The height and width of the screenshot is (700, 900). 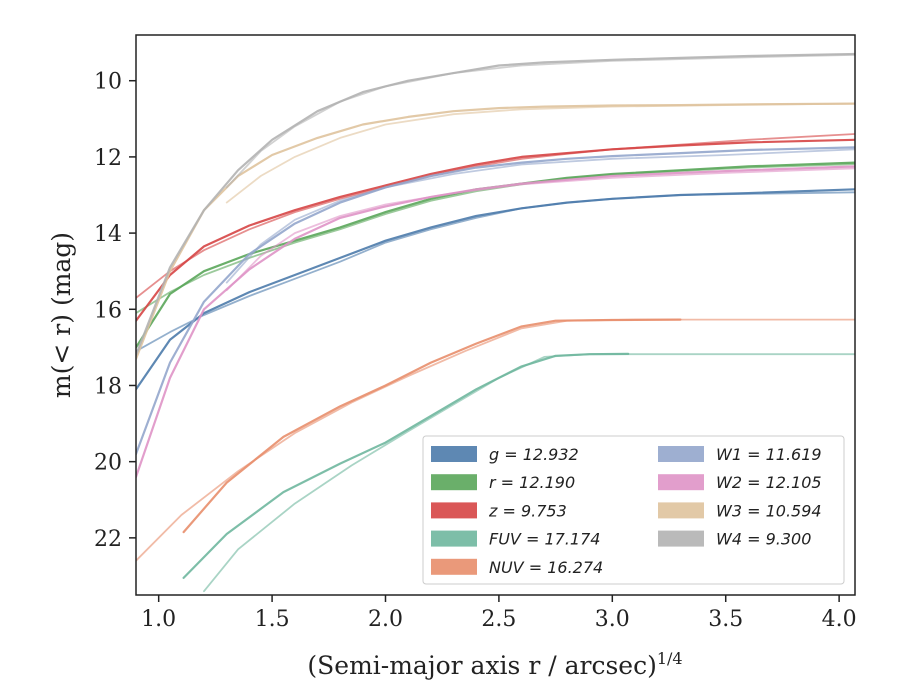 What do you see at coordinates (681, 538) in the screenshot?
I see `legend-swatch-w4` at bounding box center [681, 538].